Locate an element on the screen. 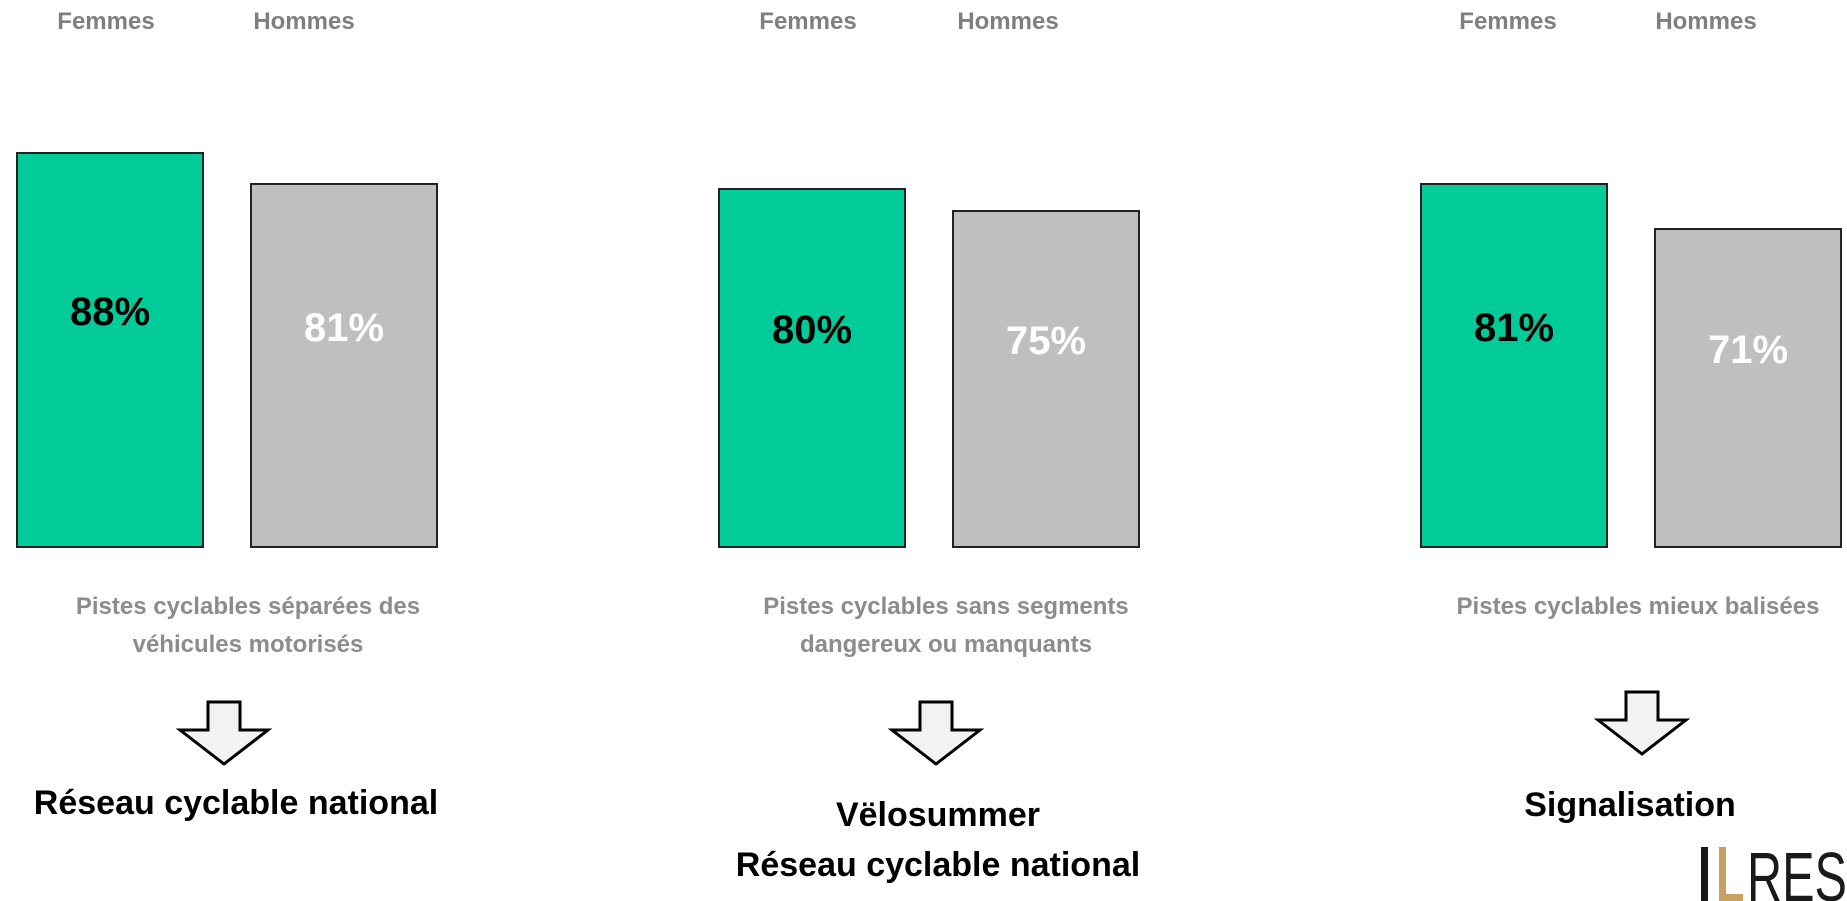  result-line-1: Signalisation is located at coordinates (1630, 805).